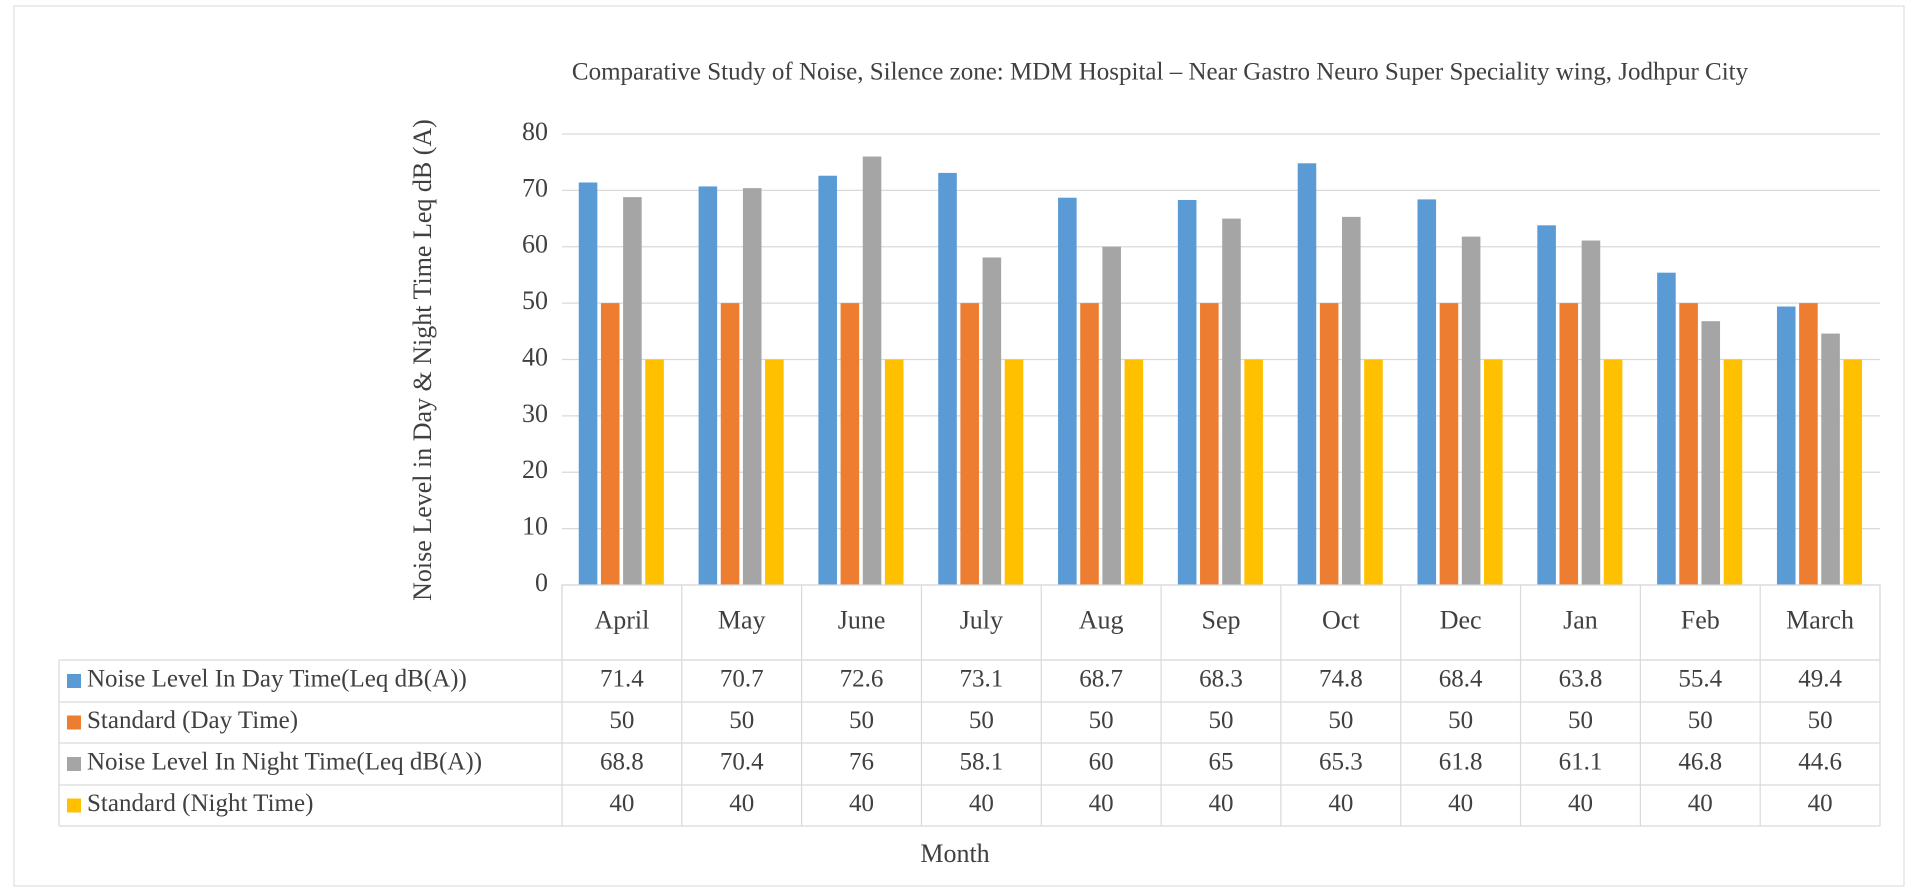  What do you see at coordinates (1700, 619) in the screenshot?
I see `x-tick-label: Feb` at bounding box center [1700, 619].